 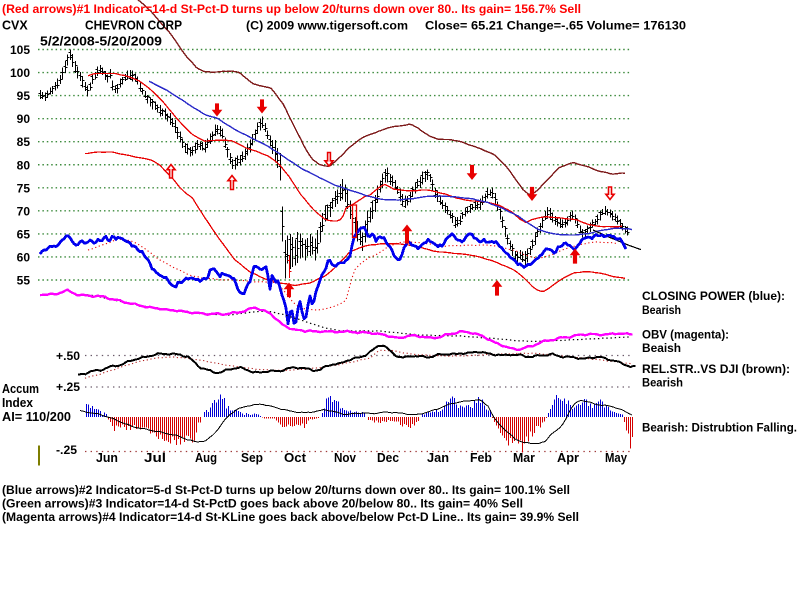 I want to click on svg-text: 100, so click(x=20, y=73).